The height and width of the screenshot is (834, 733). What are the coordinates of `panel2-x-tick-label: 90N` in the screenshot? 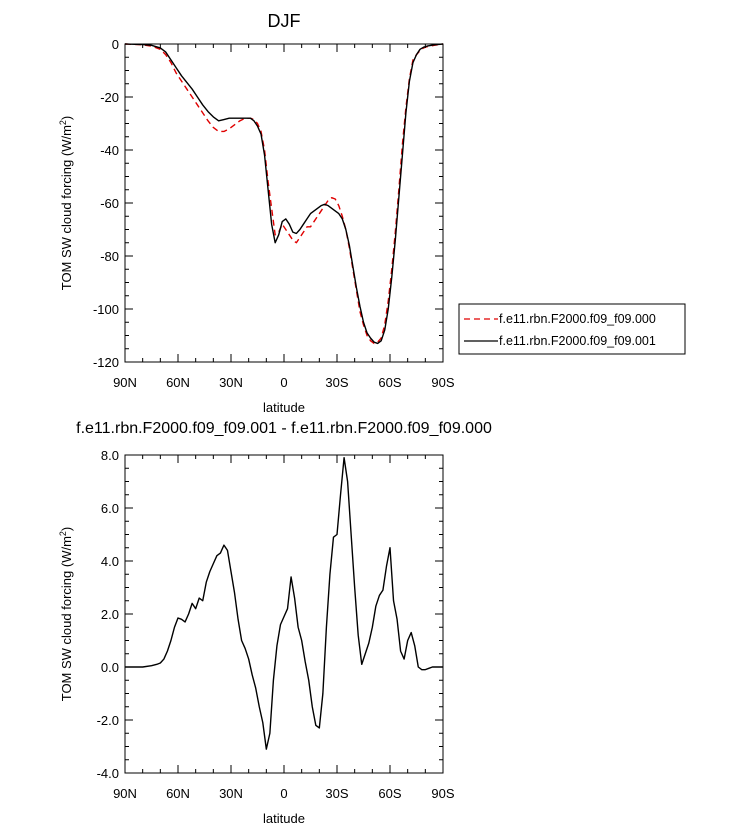 It's located at (125, 793).